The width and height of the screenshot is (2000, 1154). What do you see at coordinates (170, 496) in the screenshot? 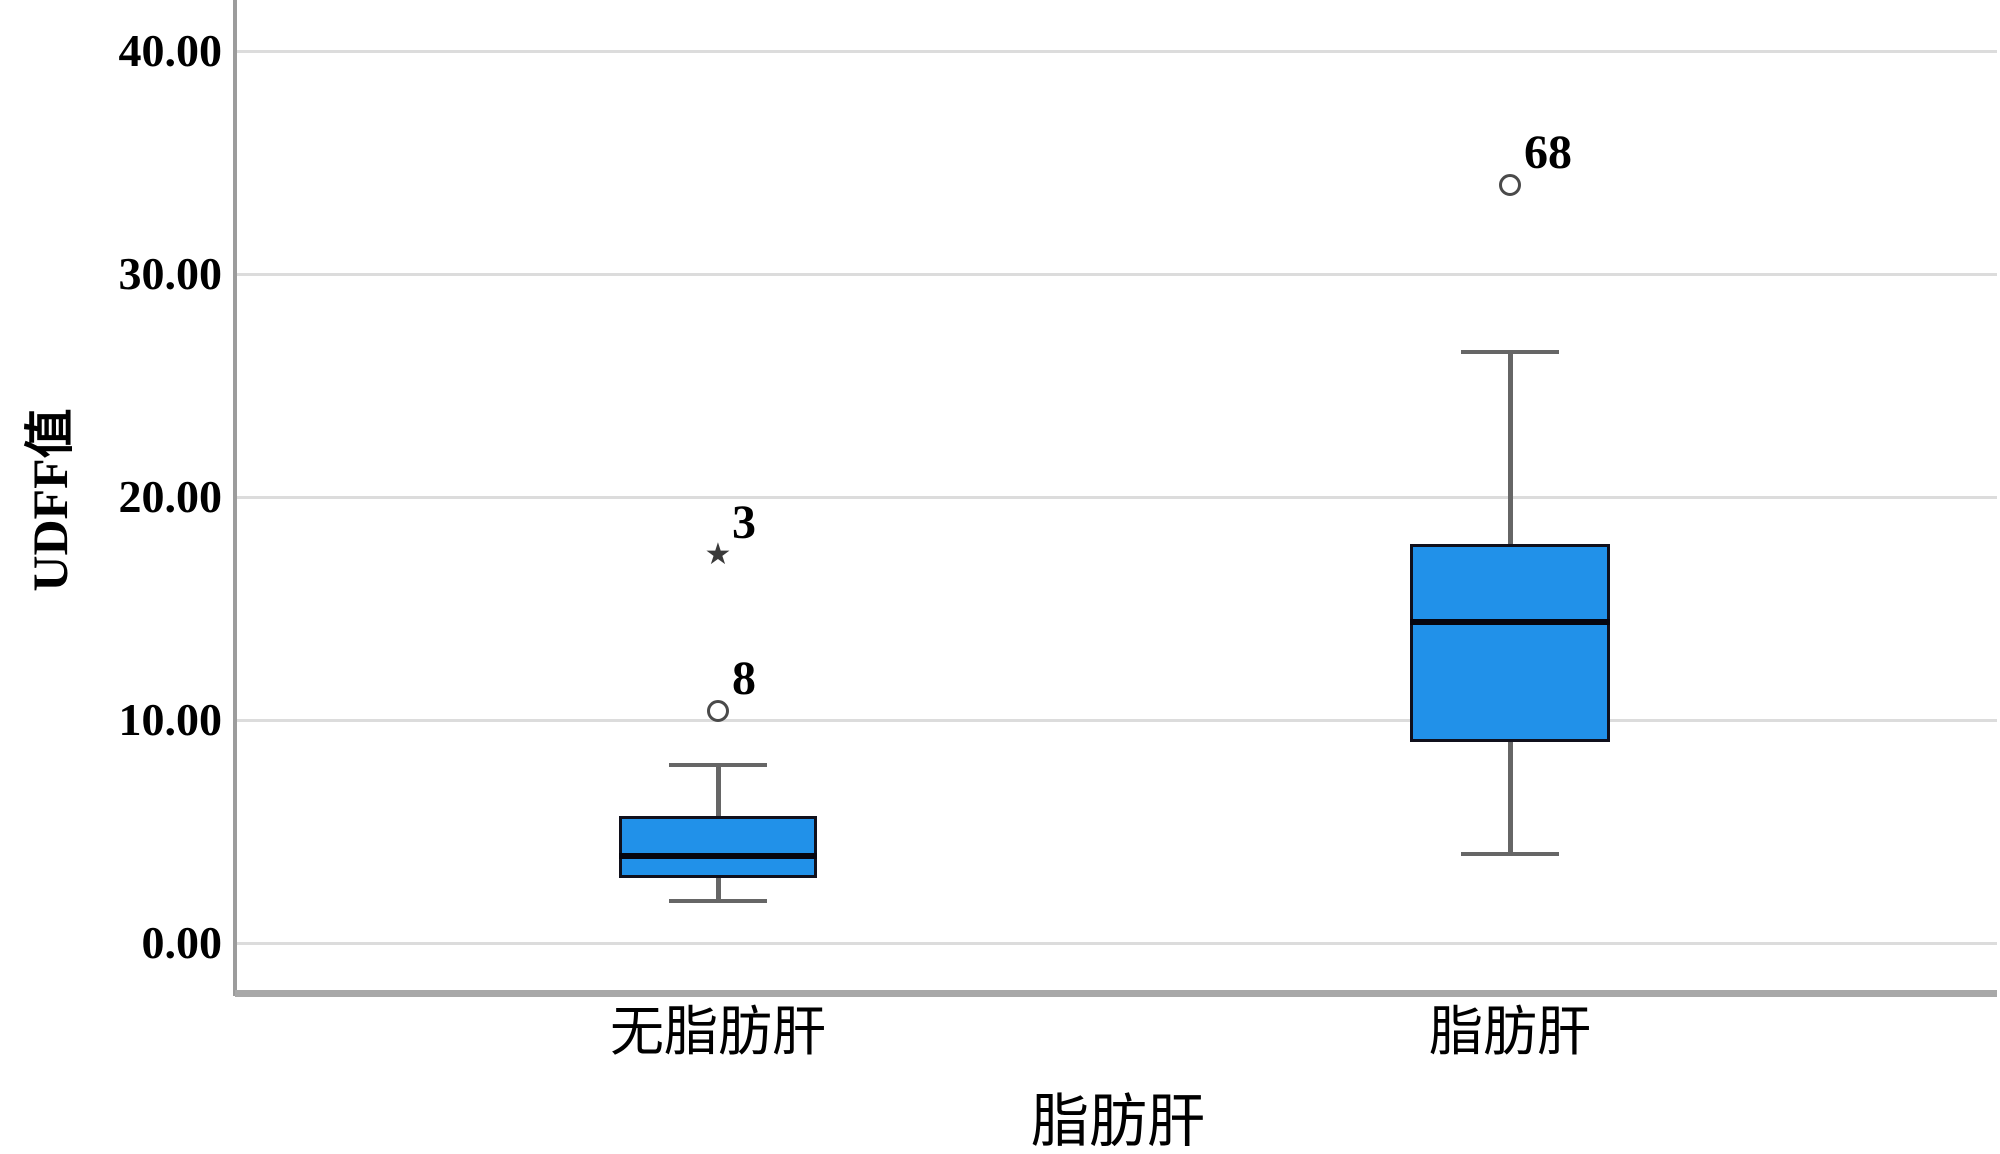
I see `y-tick-label: 20.00` at bounding box center [170, 496].